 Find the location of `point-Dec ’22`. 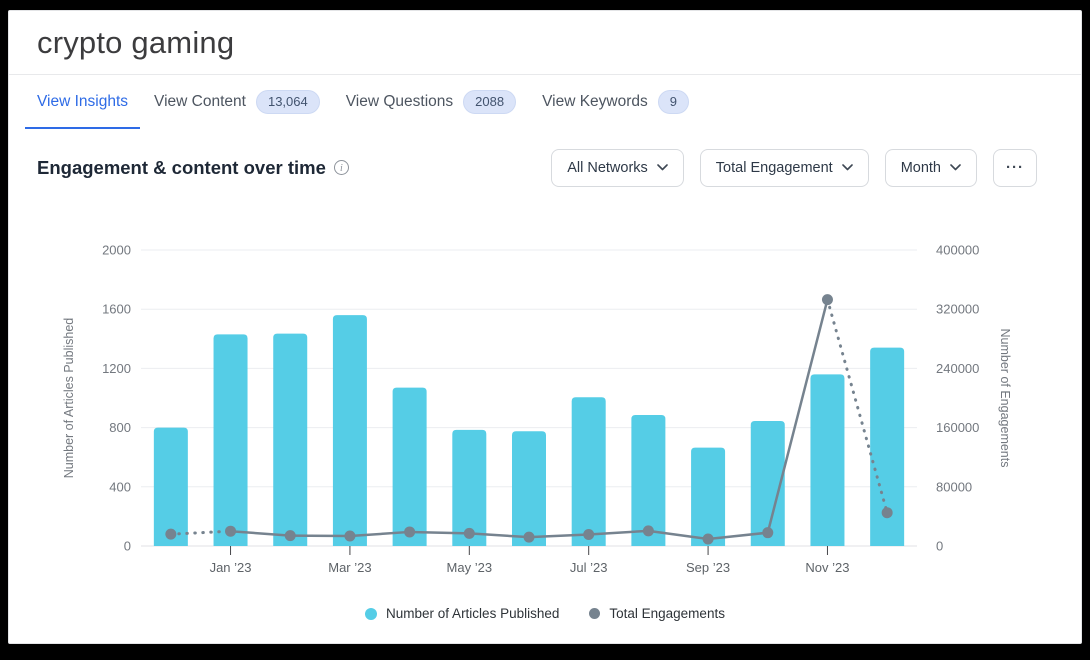

point-Dec ’22 is located at coordinates (171, 534).